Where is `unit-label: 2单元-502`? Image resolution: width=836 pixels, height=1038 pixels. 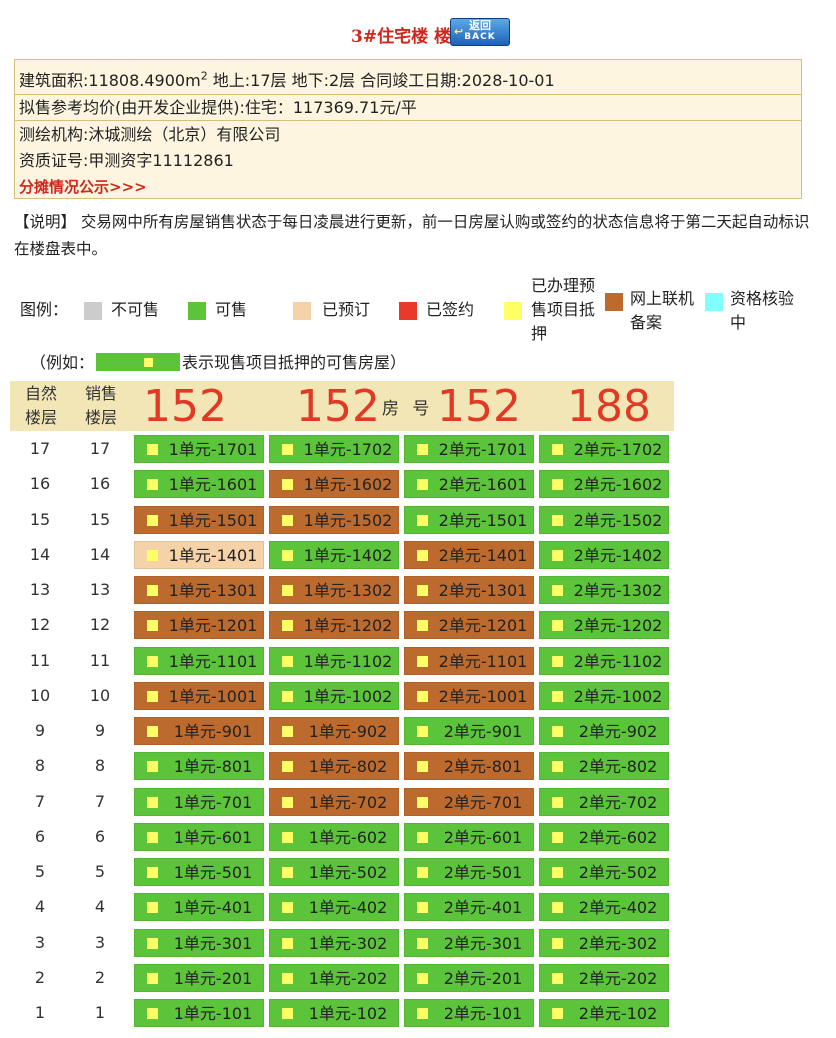 unit-label: 2单元-502 is located at coordinates (618, 872).